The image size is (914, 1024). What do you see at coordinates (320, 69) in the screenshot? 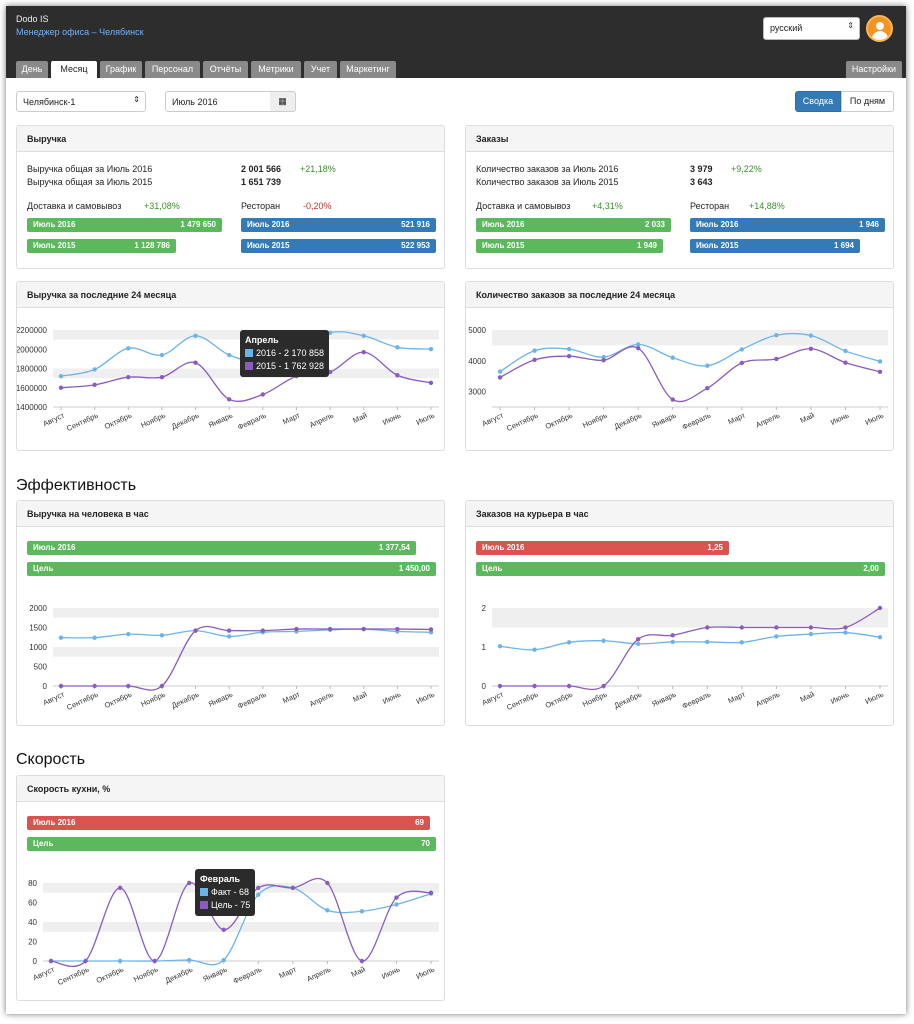
I see `tab-accounting: Учет` at bounding box center [320, 69].